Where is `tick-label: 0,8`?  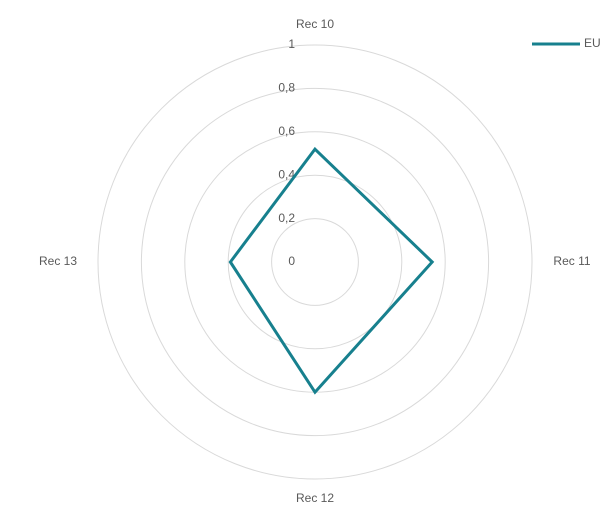
tick-label: 0,8 is located at coordinates (286, 88).